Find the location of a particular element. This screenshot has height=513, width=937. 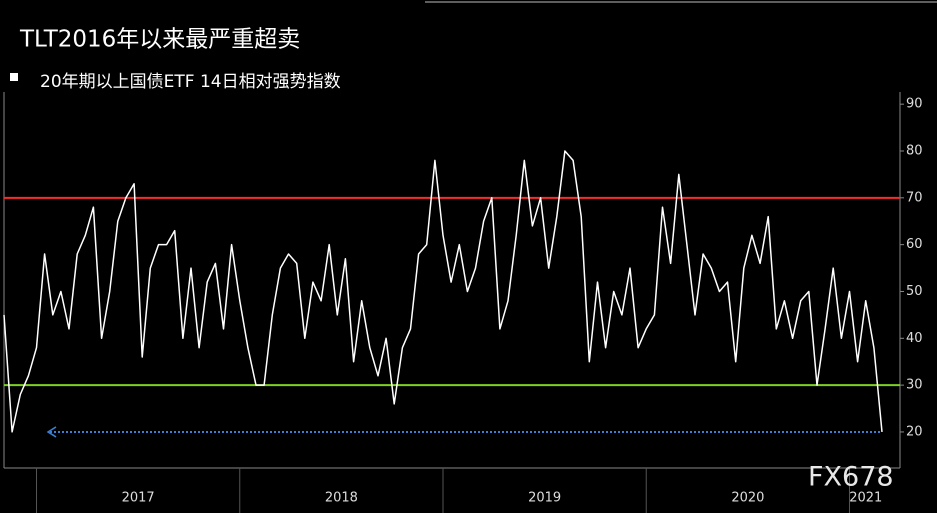

y-tick-label: 60 is located at coordinates (914, 244).